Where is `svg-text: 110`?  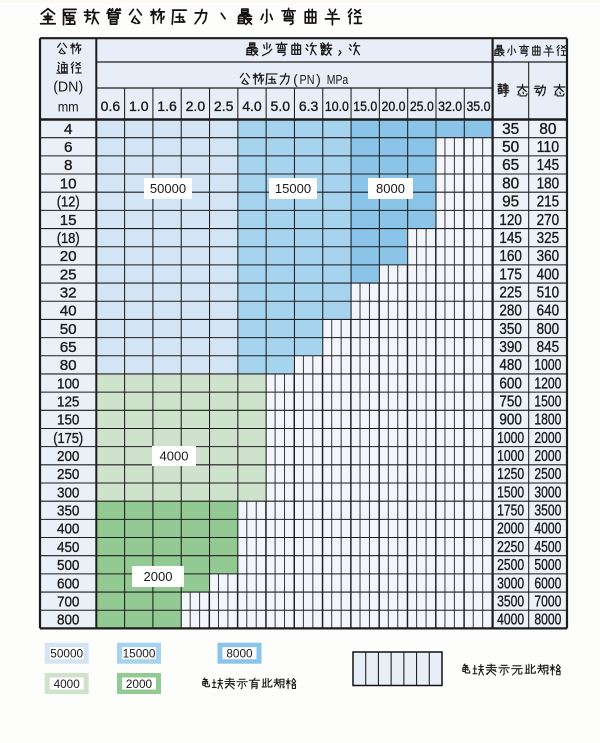
svg-text: 110 is located at coordinates (548, 147).